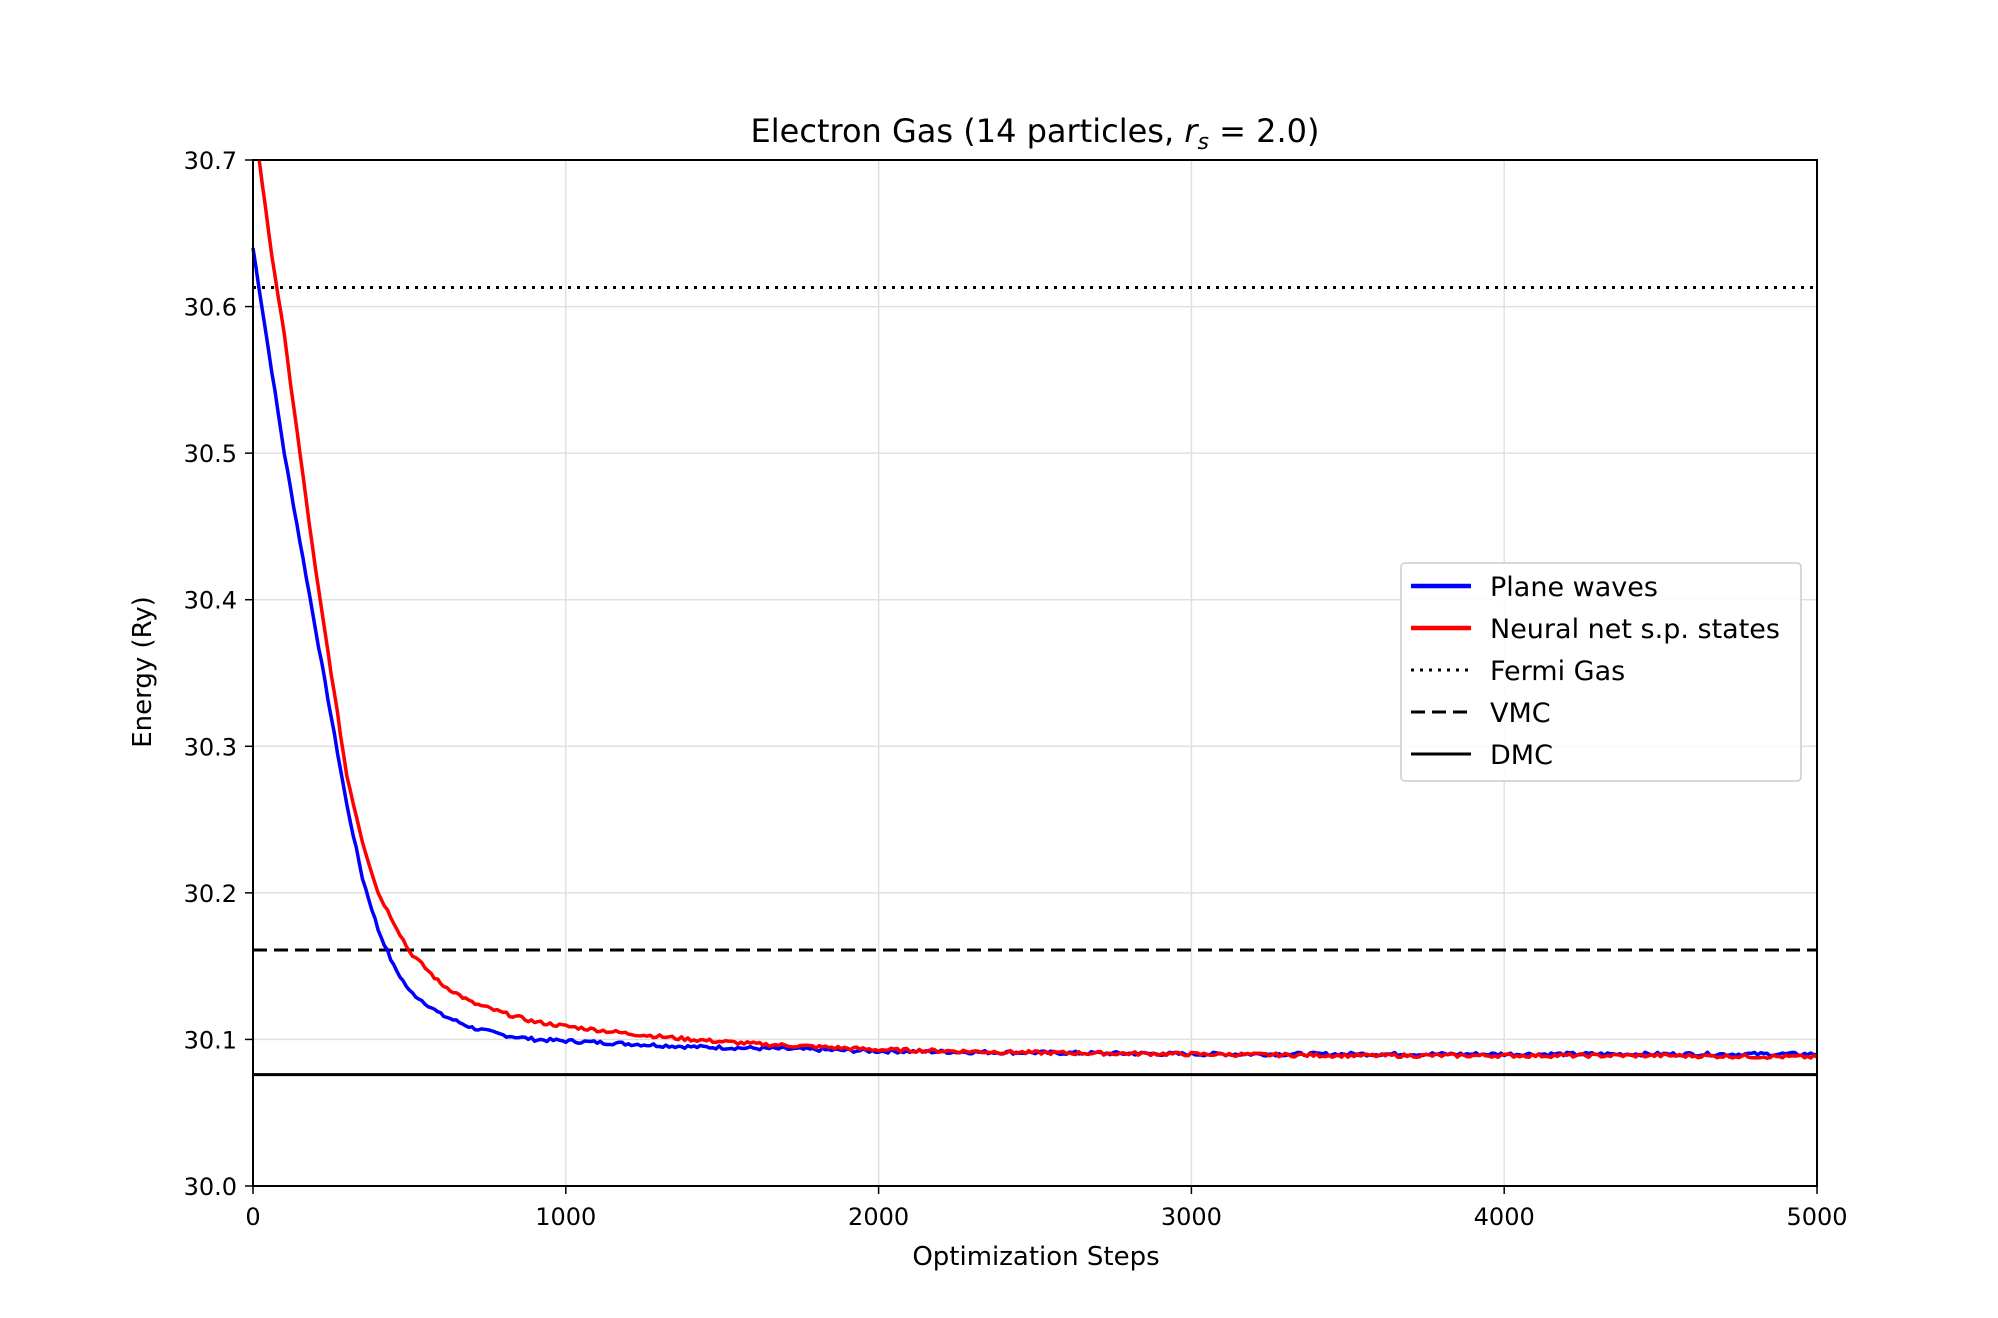 The height and width of the screenshot is (1318, 1998). I want to click on x-axis-ticks: 0 1000 2000 3000 4000 5000, so click(1046, 1208).